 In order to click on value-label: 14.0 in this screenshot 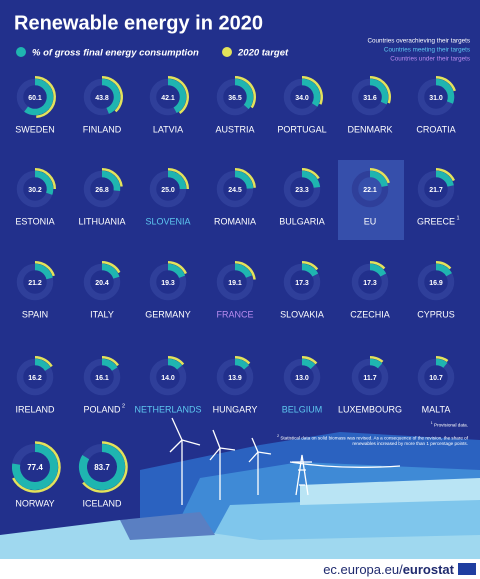, I will do `click(168, 378)`.